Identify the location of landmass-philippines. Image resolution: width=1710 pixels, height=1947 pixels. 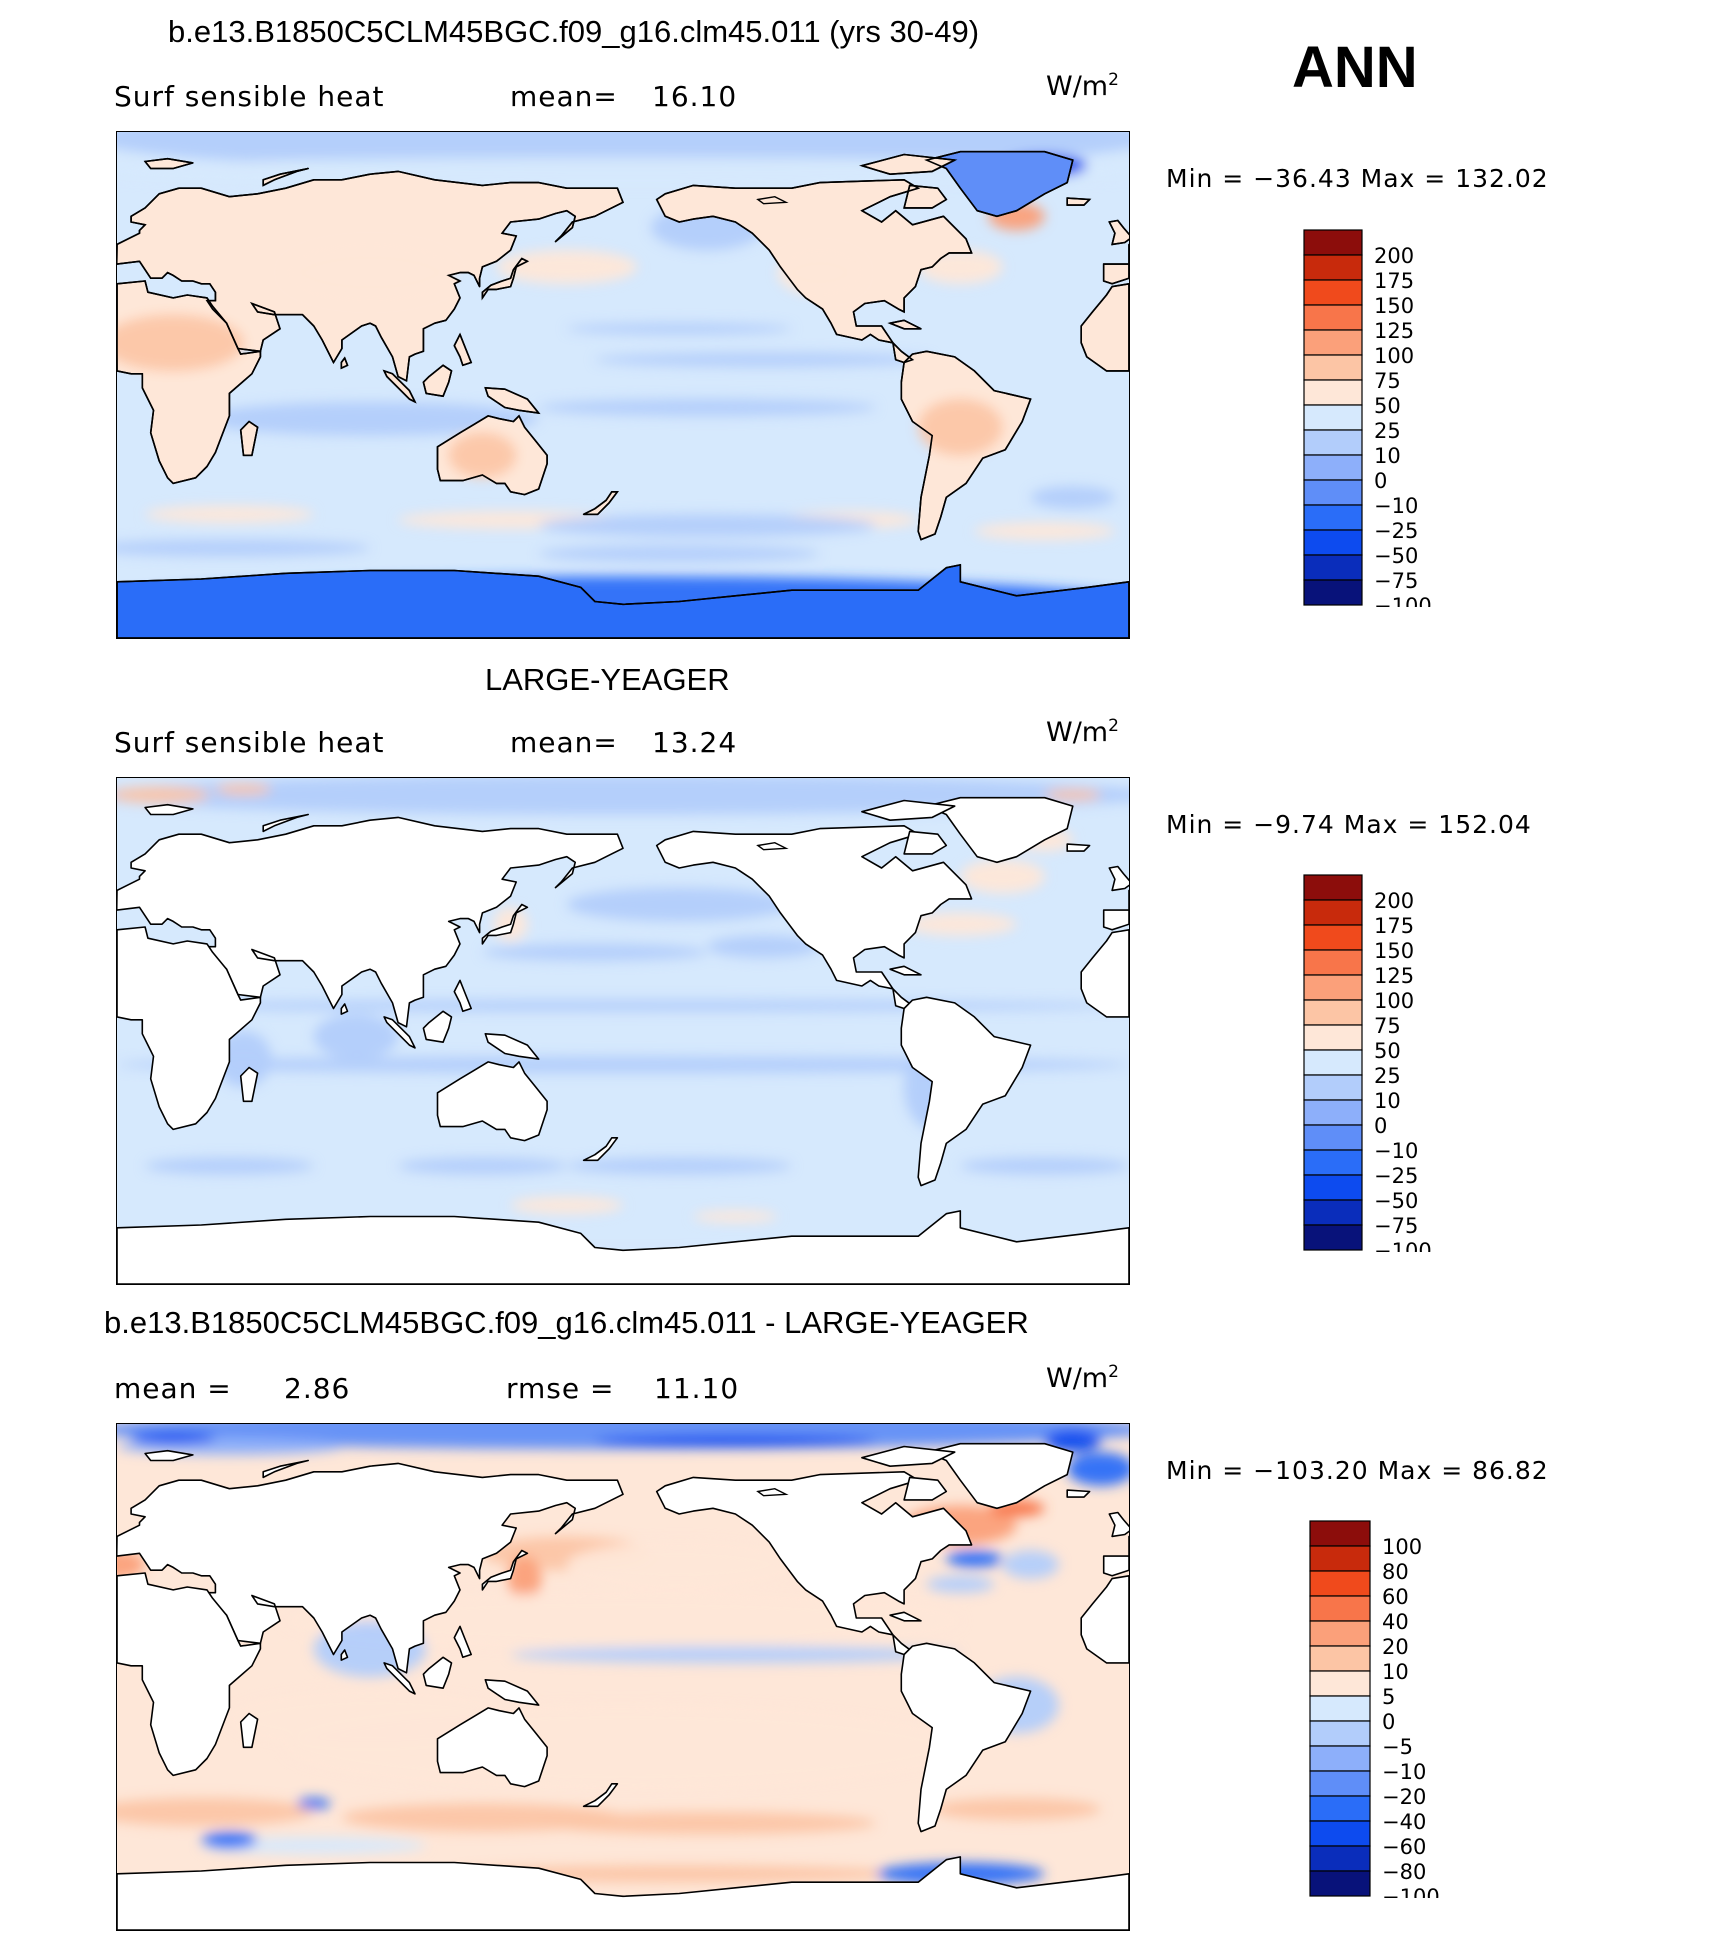
(462, 1642).